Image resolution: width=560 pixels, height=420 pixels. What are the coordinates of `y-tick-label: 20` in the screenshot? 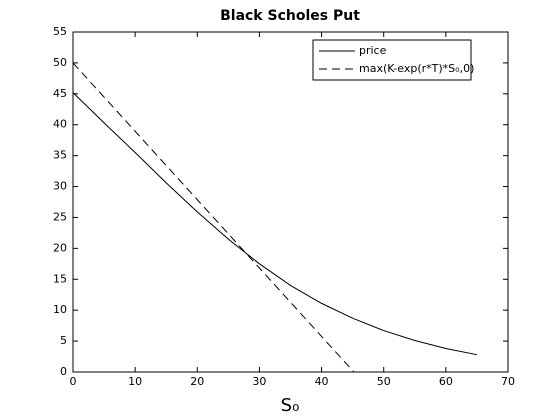 It's located at (60, 247).